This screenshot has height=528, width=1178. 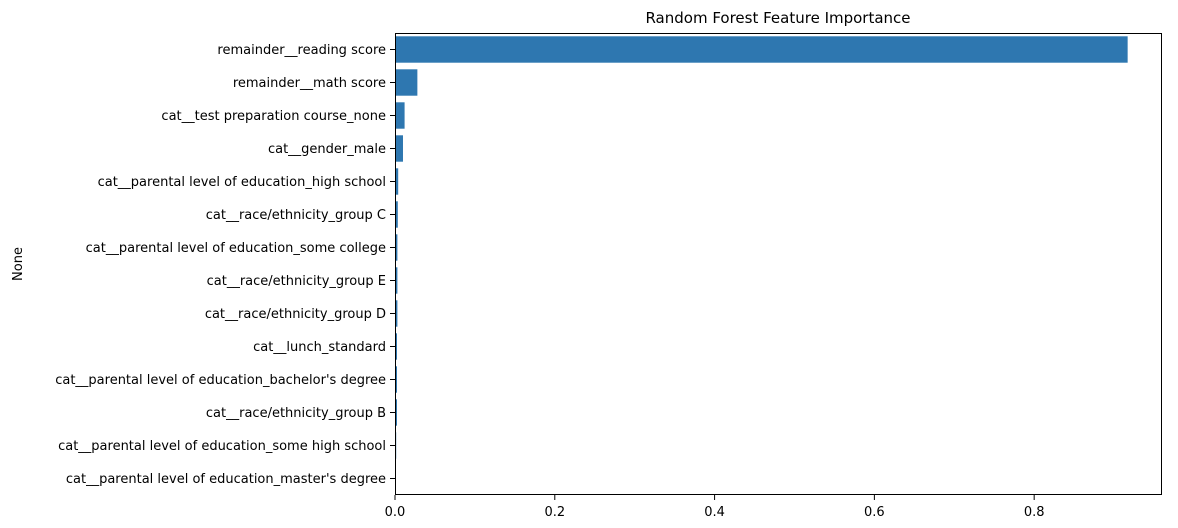 I want to click on y-tick-label: cat__test preparation course_none, so click(x=273, y=116).